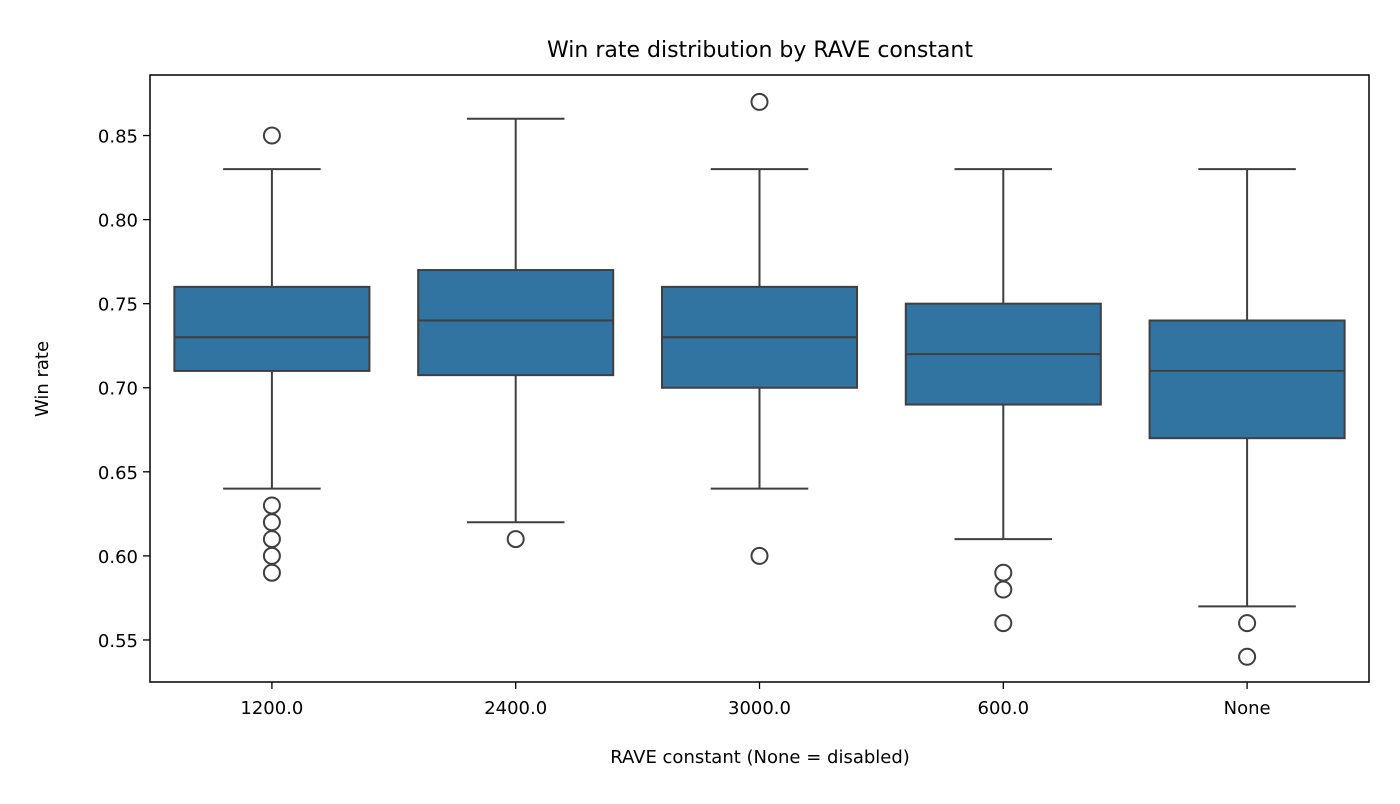 The image size is (1400, 804). What do you see at coordinates (118, 221) in the screenshot?
I see `y-tick-label: 0.80` at bounding box center [118, 221].